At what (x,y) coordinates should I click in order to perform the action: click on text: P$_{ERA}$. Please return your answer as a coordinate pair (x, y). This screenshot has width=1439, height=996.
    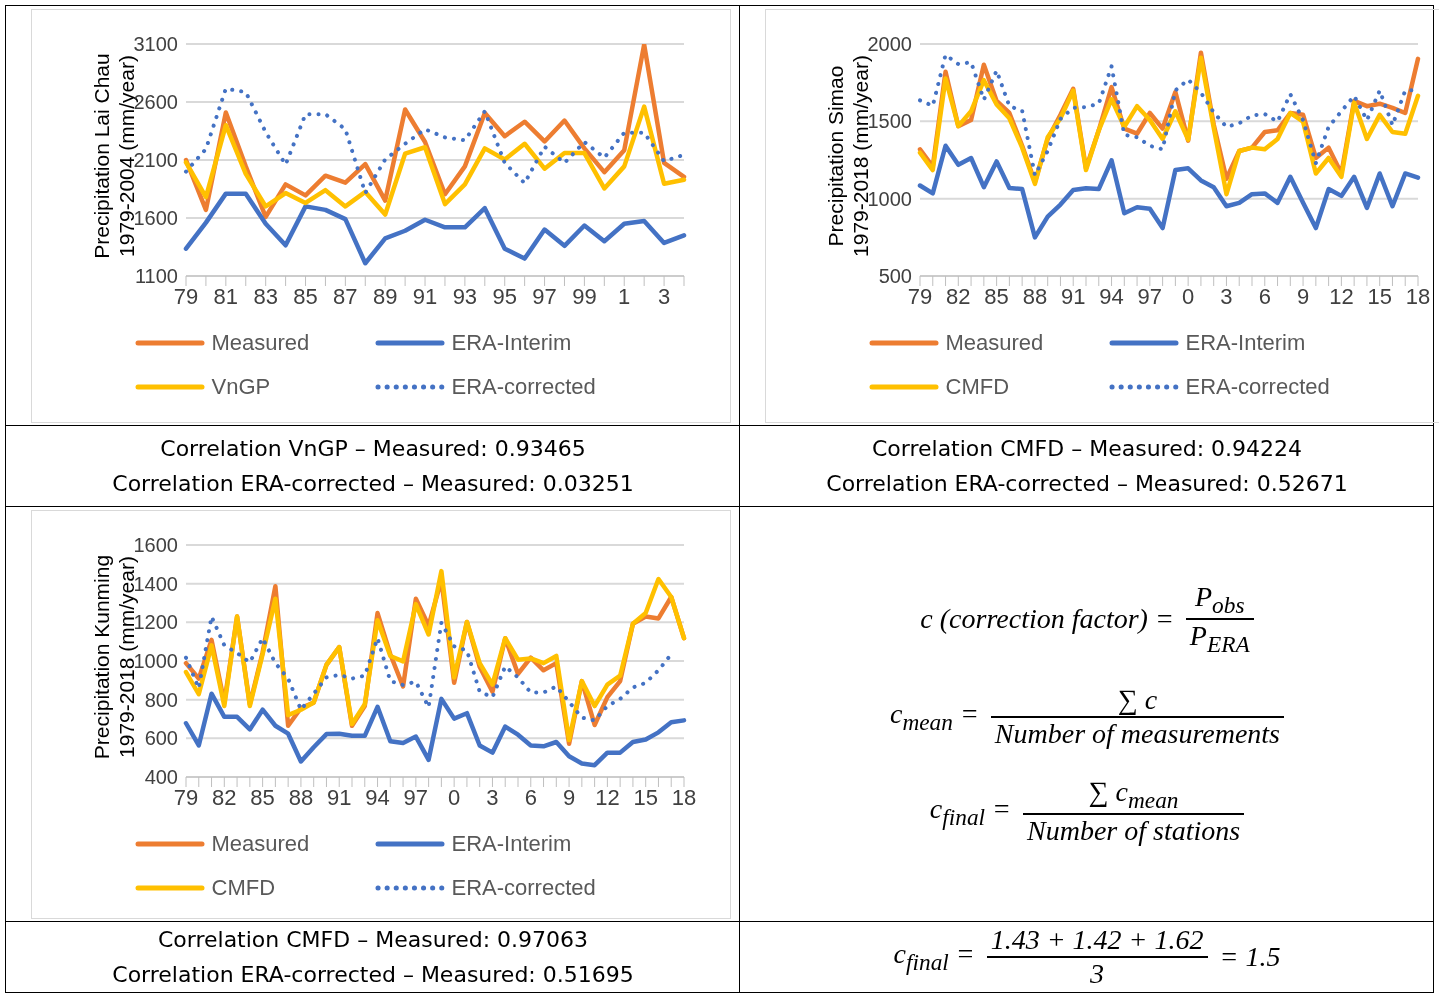
    Looking at the image, I should click on (1219, 639).